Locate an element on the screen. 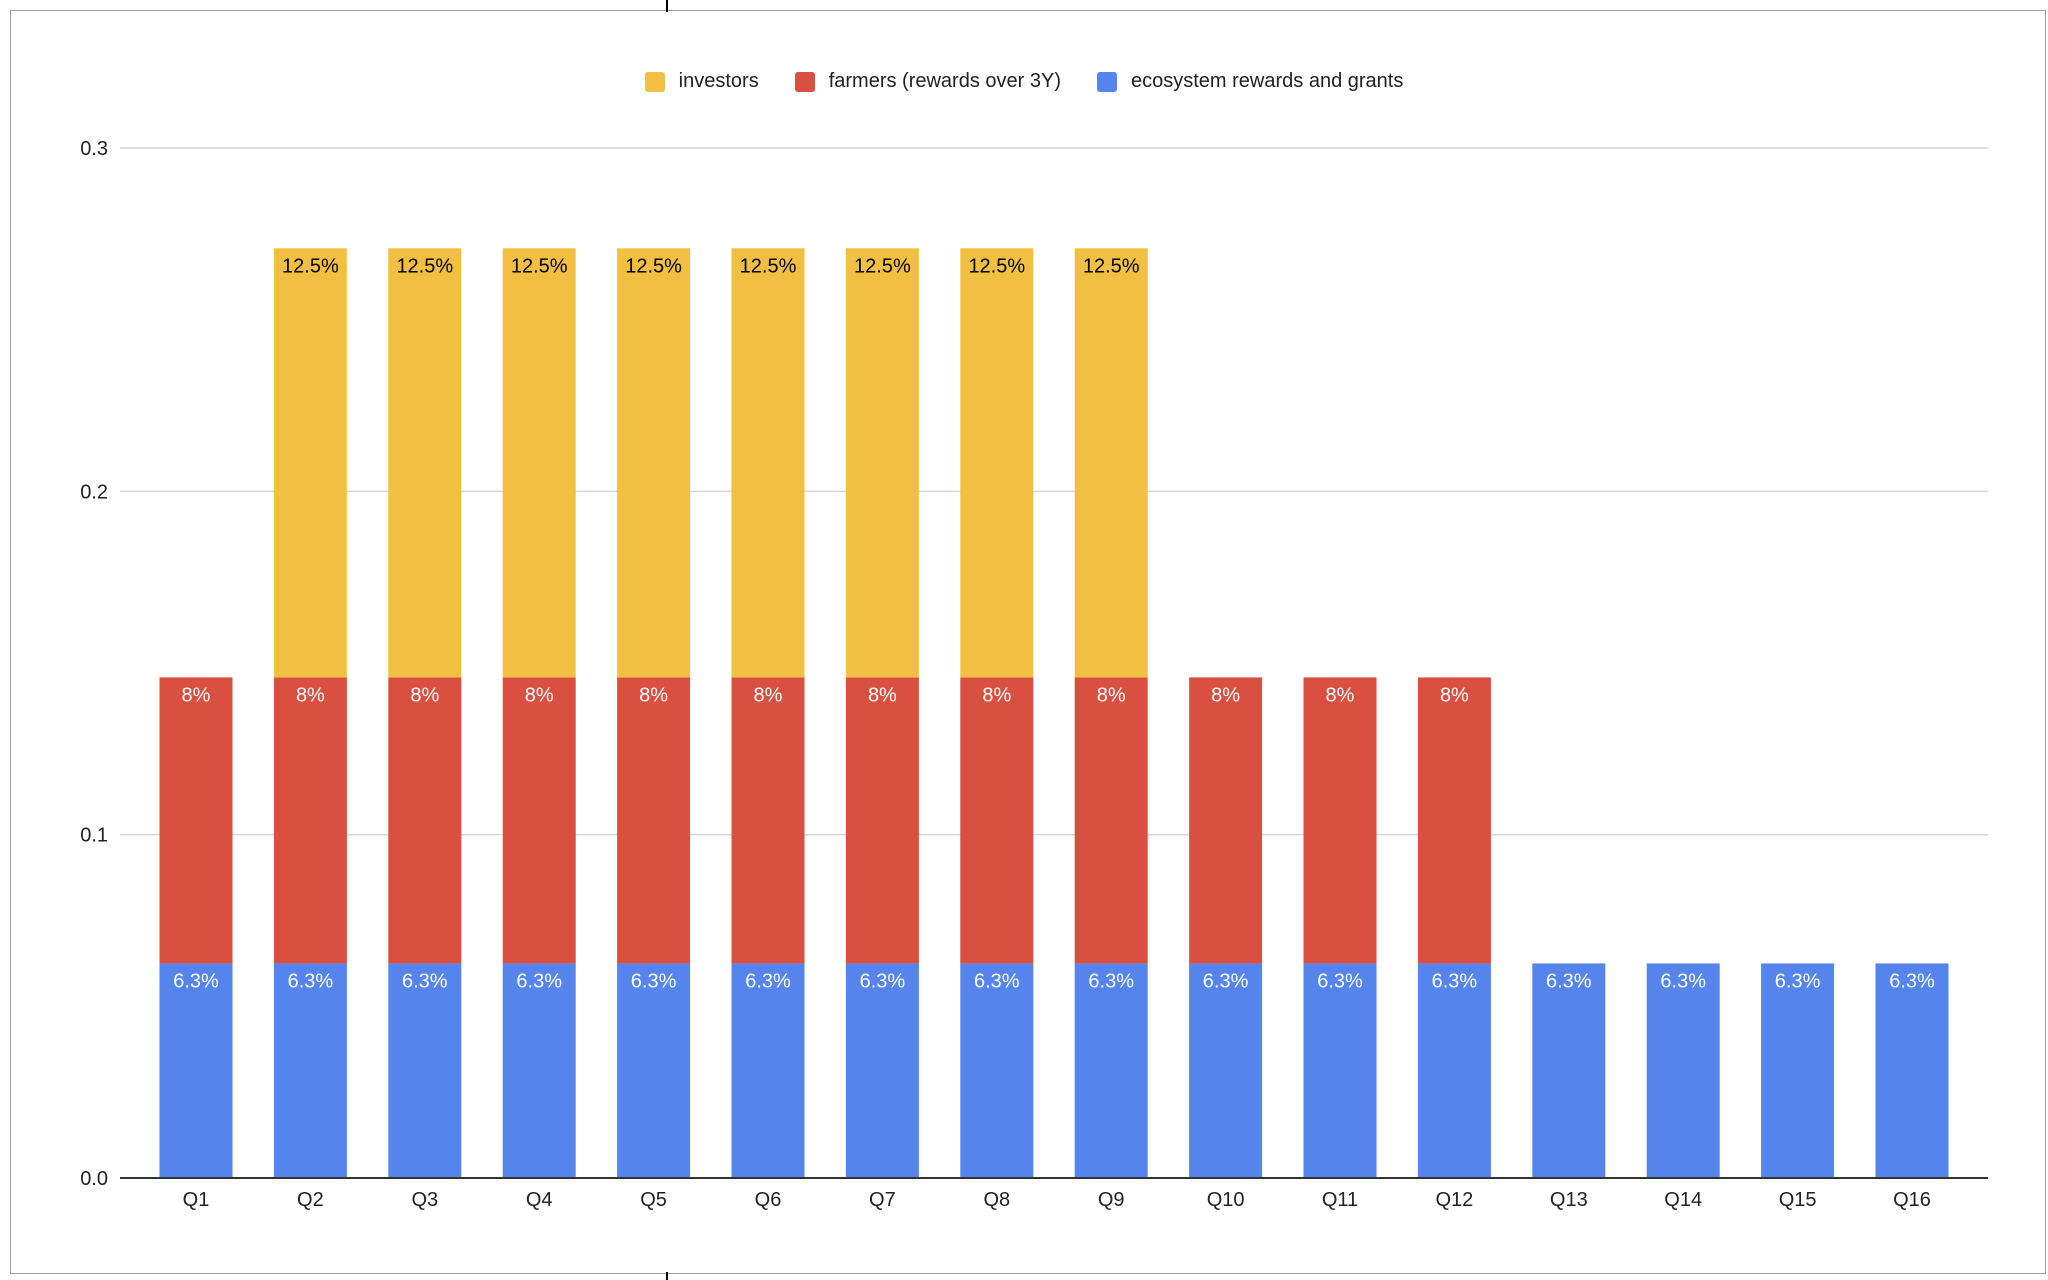 The height and width of the screenshot is (1280, 2048). legend-item: farmers (rewards over 3Y) is located at coordinates (927, 81).